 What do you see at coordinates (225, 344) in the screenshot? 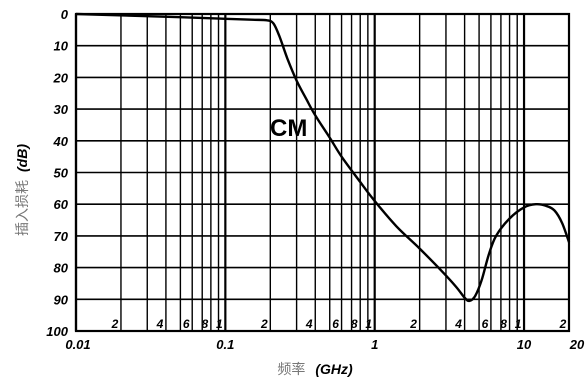
I see `x-tick-label: 0.1` at bounding box center [225, 344].